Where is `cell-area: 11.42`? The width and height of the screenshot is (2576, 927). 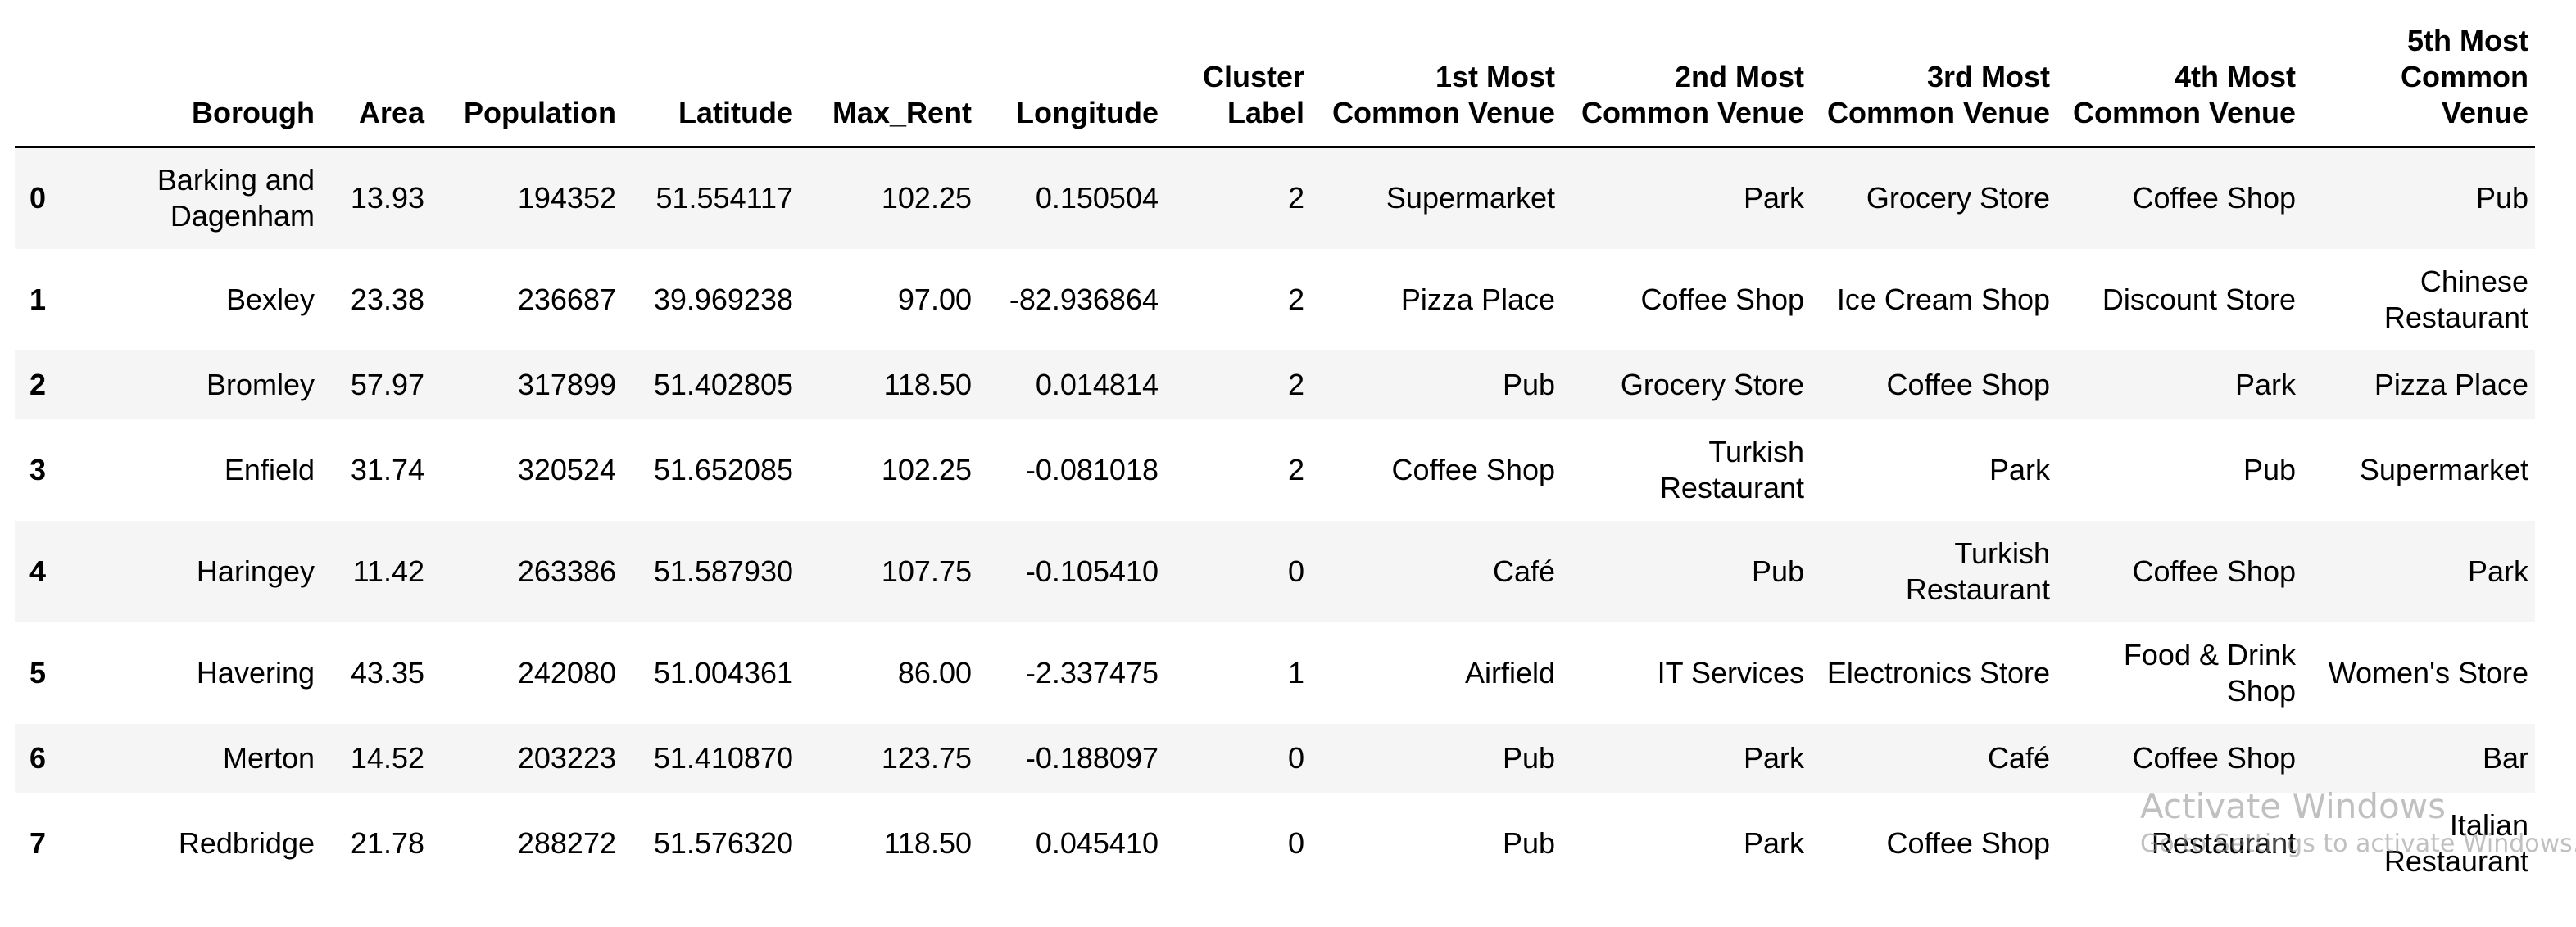
cell-area: 11.42 is located at coordinates (388, 571).